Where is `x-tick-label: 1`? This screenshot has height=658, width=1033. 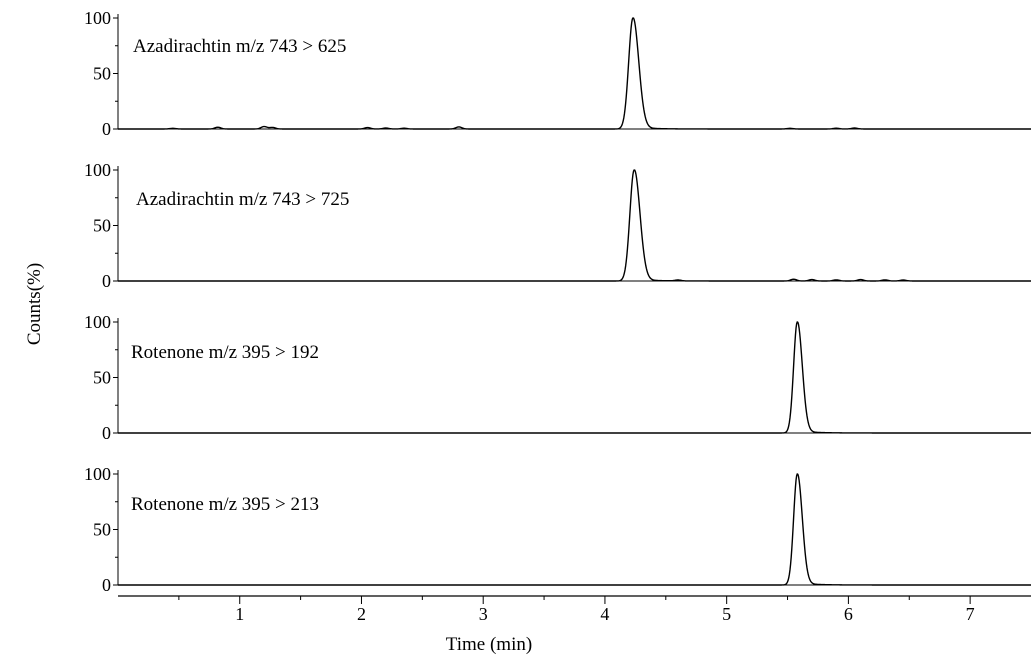 x-tick-label: 1 is located at coordinates (239, 614).